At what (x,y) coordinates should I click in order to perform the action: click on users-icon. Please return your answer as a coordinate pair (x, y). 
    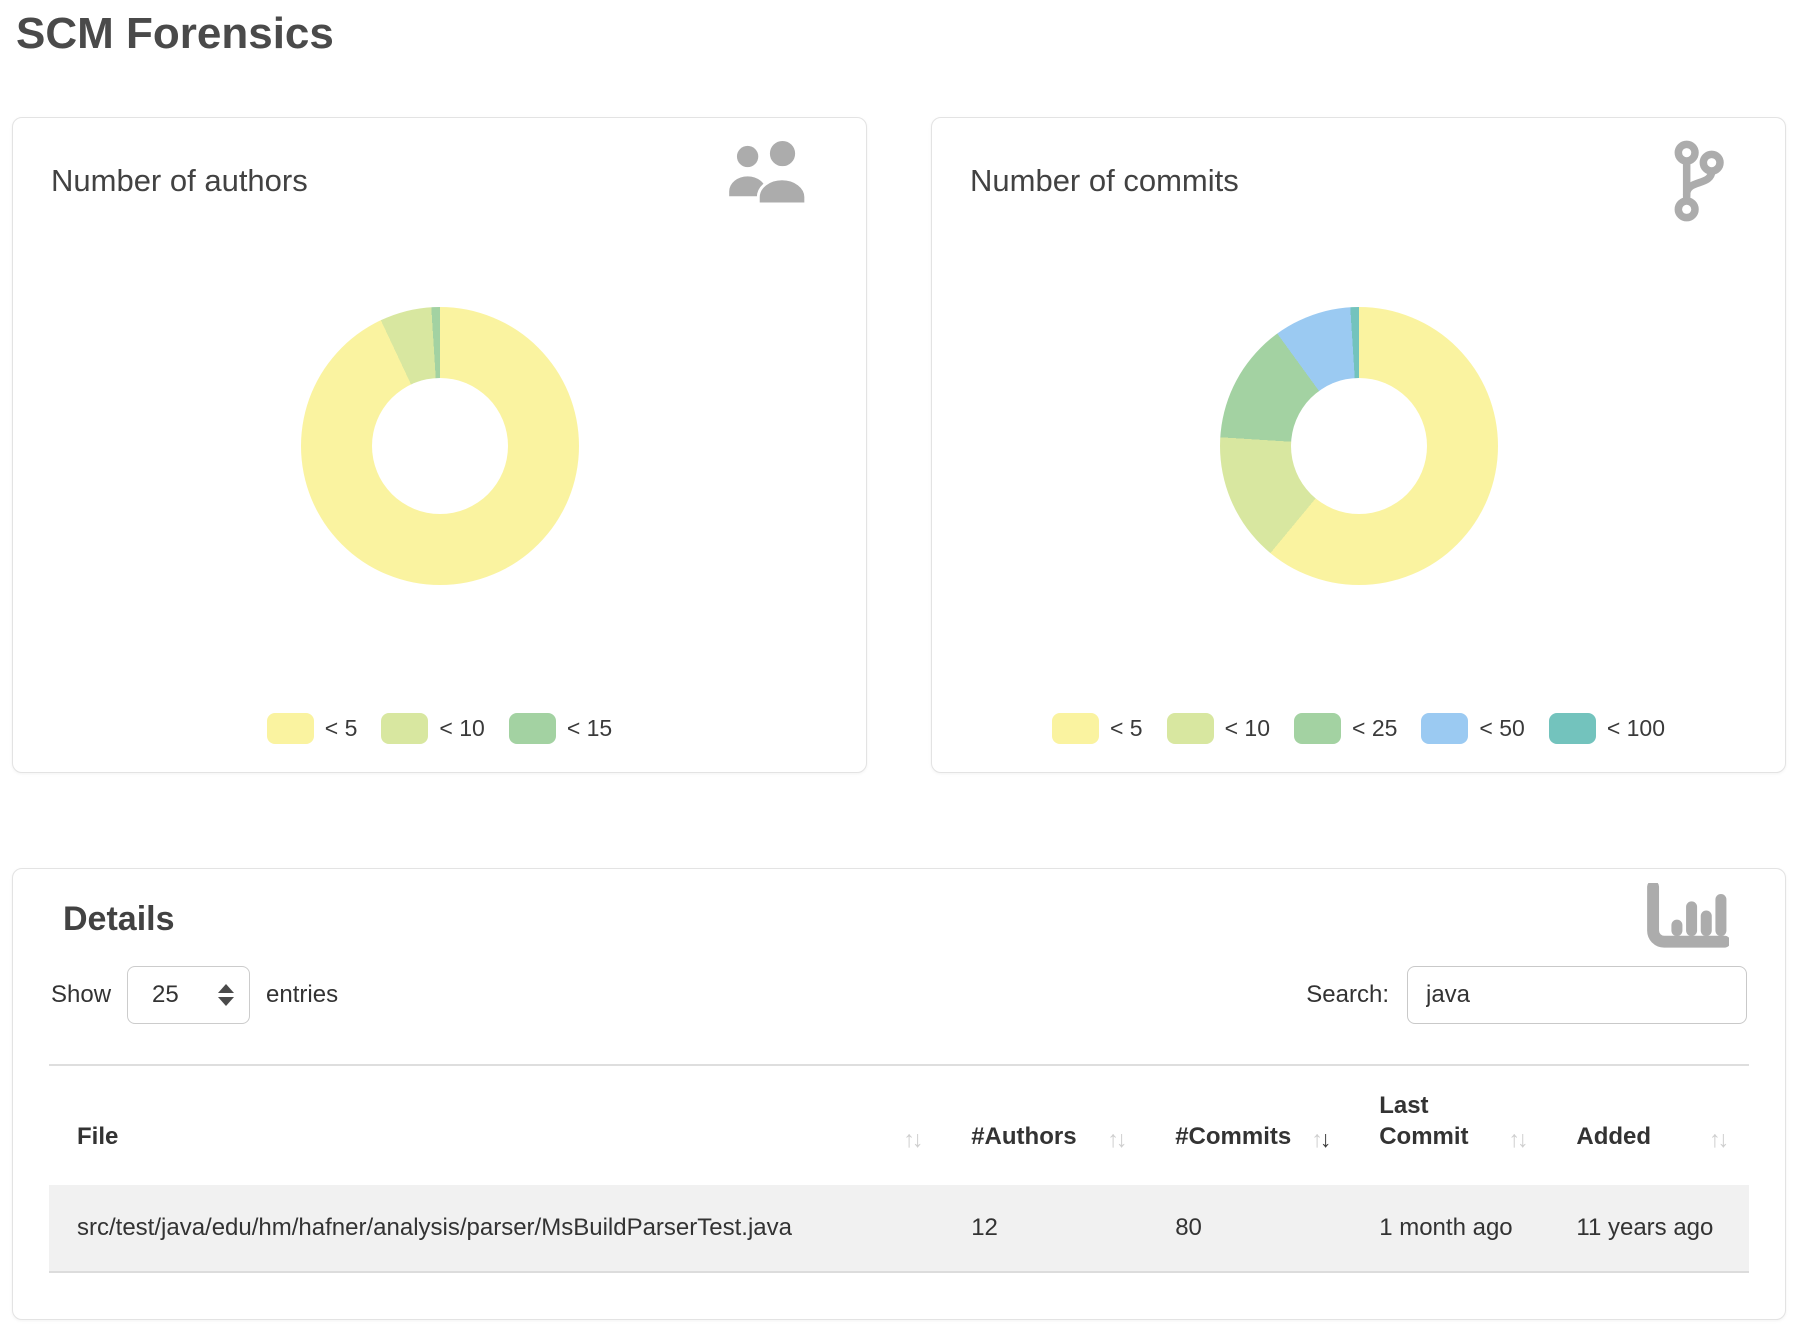
    Looking at the image, I should click on (767, 173).